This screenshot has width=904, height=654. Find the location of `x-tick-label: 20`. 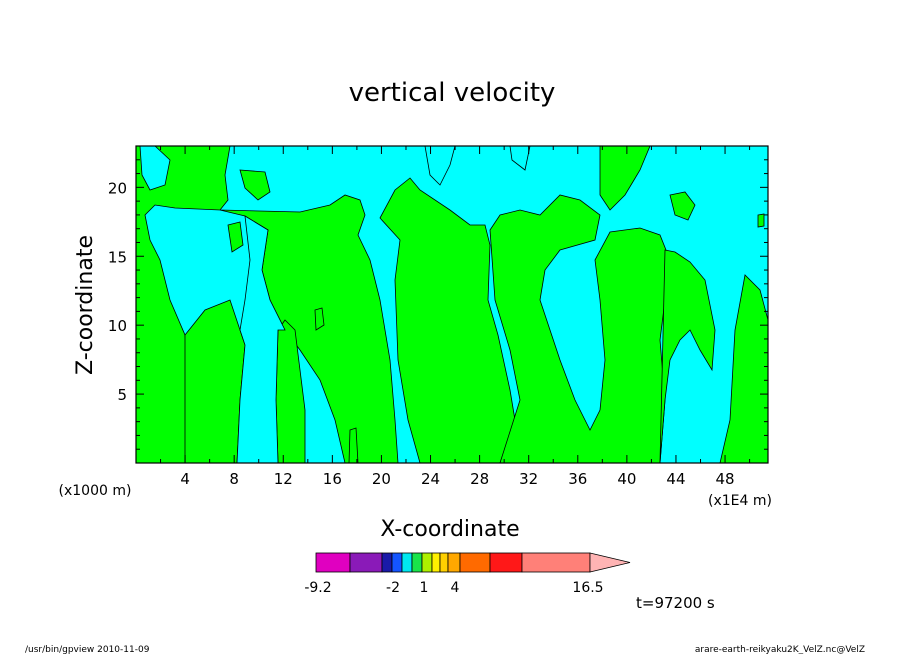

x-tick-label: 20 is located at coordinates (381, 479).